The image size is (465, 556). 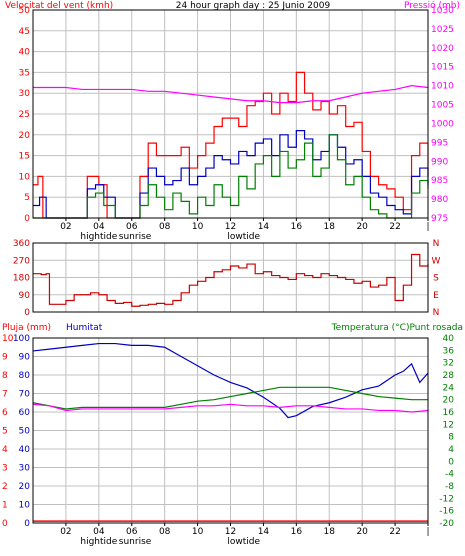 I want to click on wind-y-tick-label: 45, so click(x=24, y=32).